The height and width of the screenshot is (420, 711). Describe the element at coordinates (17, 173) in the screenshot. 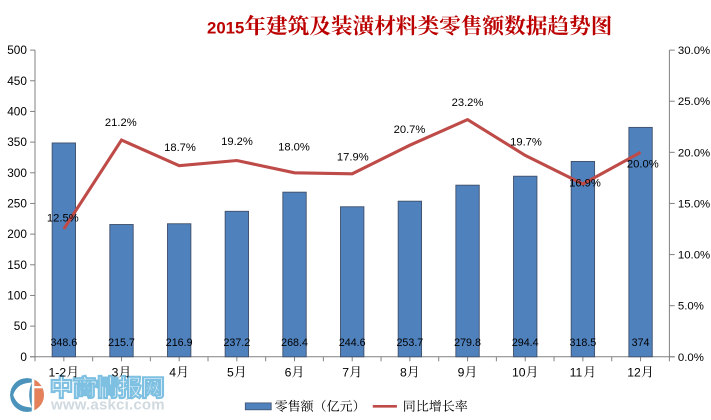

I see `svg-text: 300` at that location.